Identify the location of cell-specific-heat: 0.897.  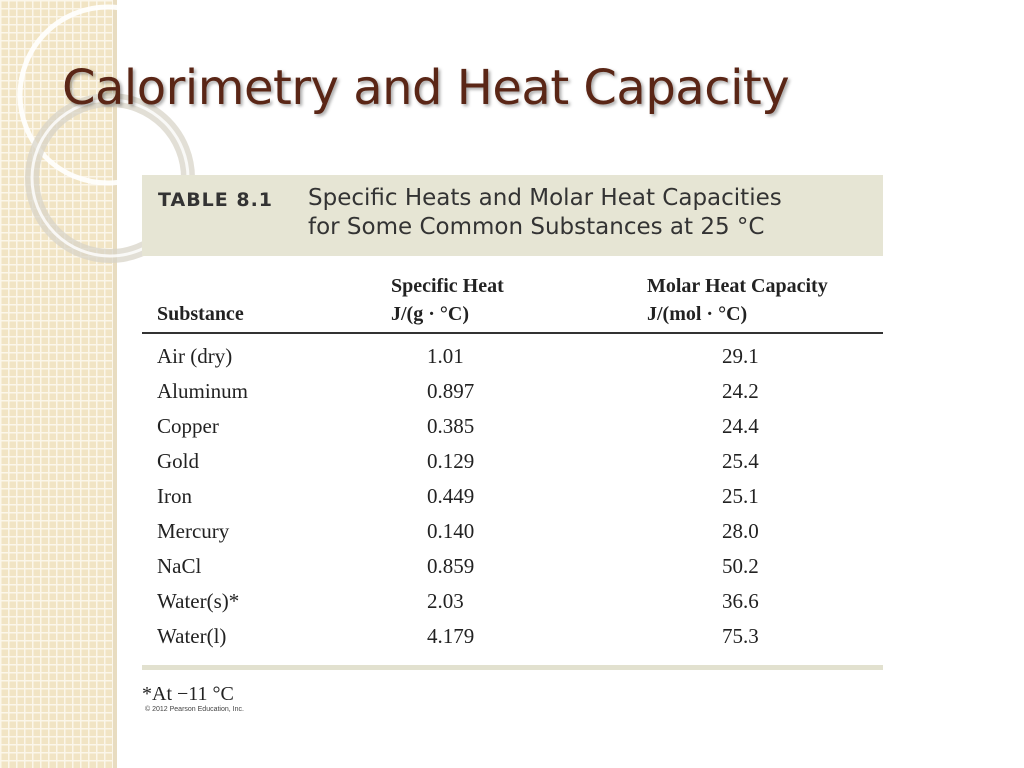
(451, 391).